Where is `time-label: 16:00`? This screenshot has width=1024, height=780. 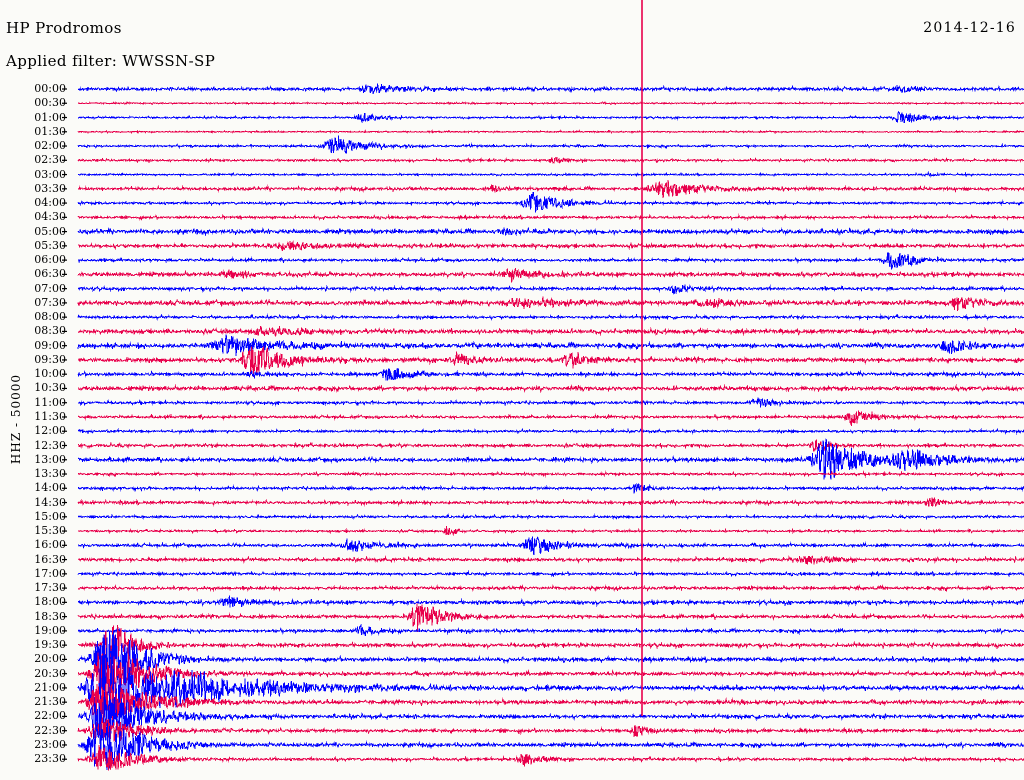 time-label: 16:00 is located at coordinates (50, 545).